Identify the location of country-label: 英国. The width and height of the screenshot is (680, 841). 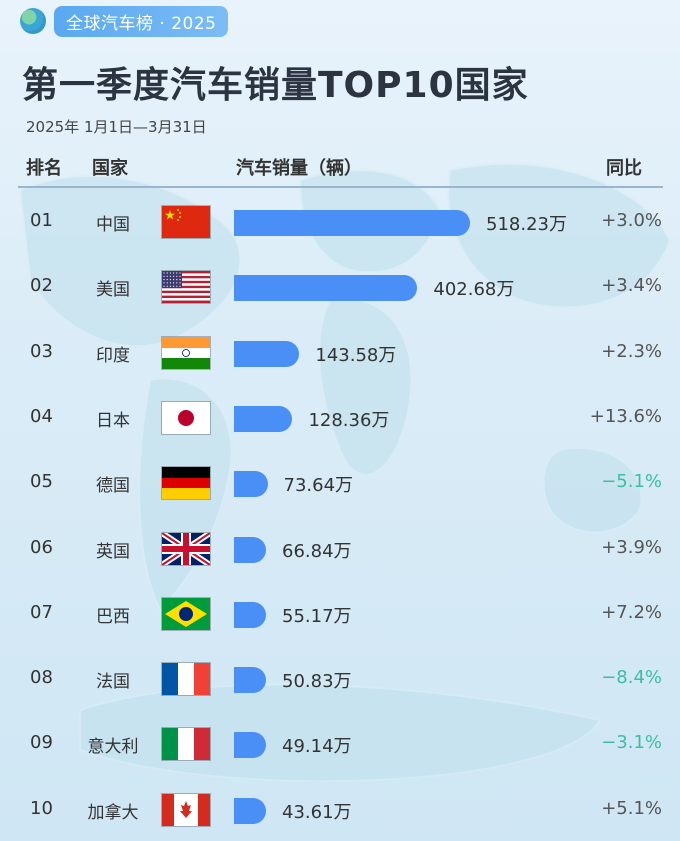
(113, 551).